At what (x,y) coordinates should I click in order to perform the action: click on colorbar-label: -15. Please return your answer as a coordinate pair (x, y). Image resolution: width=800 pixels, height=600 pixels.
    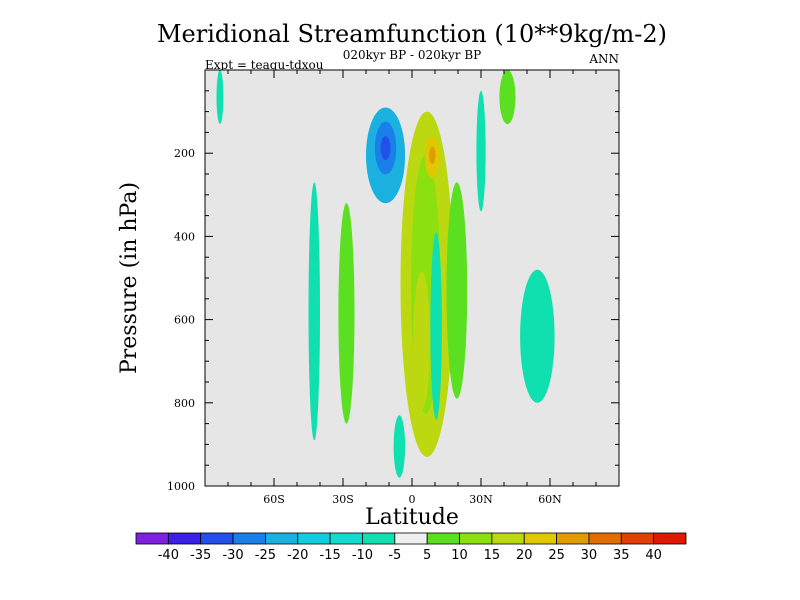
    Looking at the image, I should click on (330, 555).